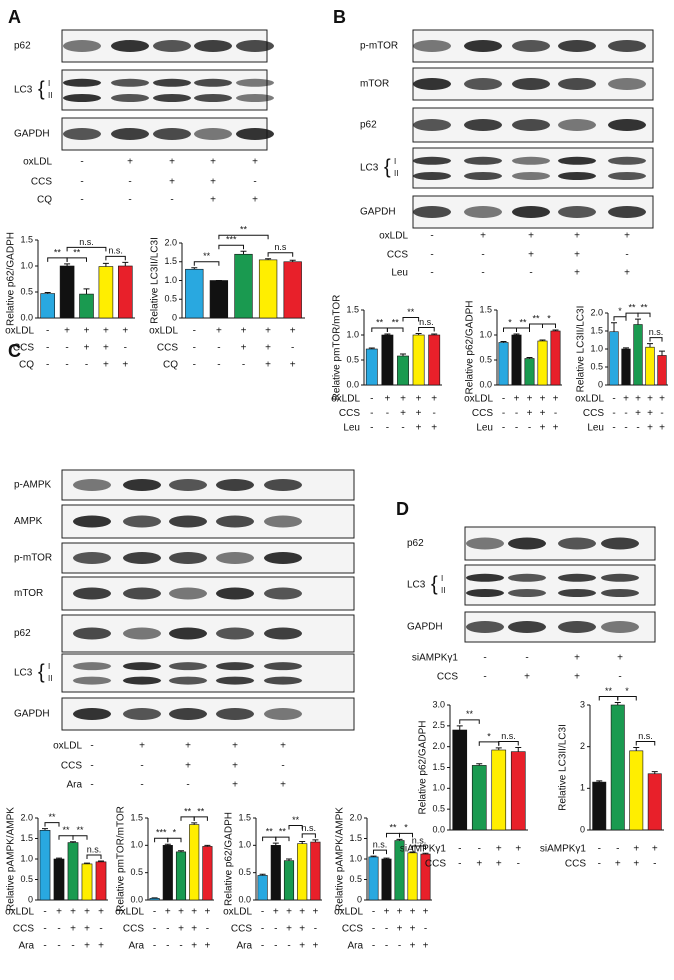  I want to click on blot-label: p62, so click(22, 633).